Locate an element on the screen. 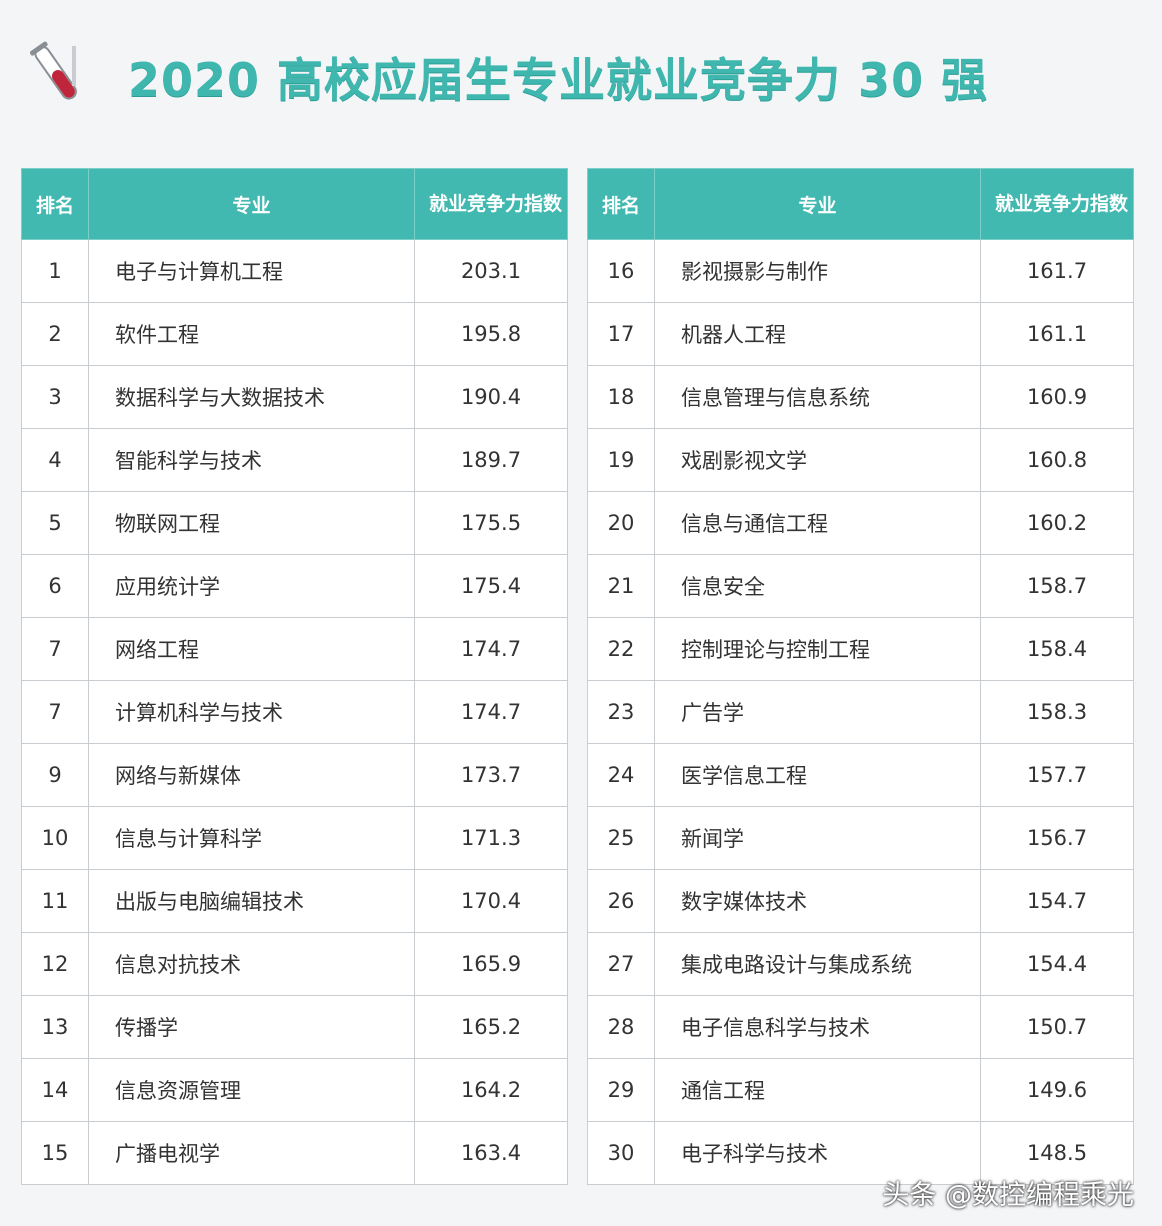 Image resolution: width=1162 pixels, height=1226 pixels. major-cell: 信息安全 is located at coordinates (817, 586).